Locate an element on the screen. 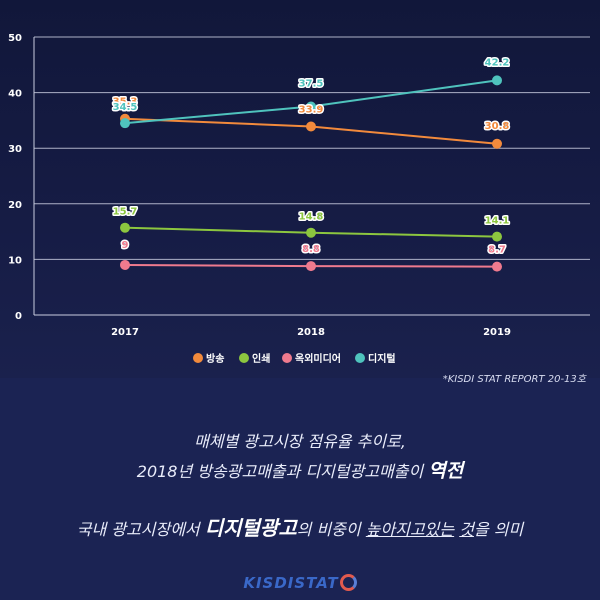 Image resolution: width=600 pixels, height=600 pixels. data-label-2-1: 8.8 is located at coordinates (311, 249).